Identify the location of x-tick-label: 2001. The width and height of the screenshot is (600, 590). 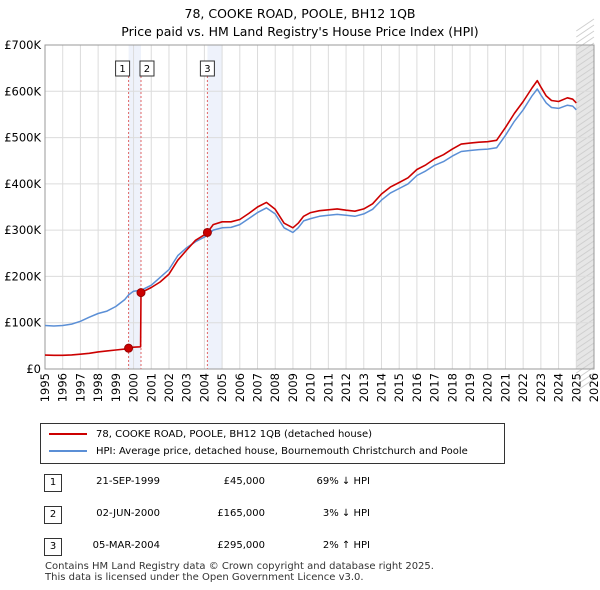
(151, 387).